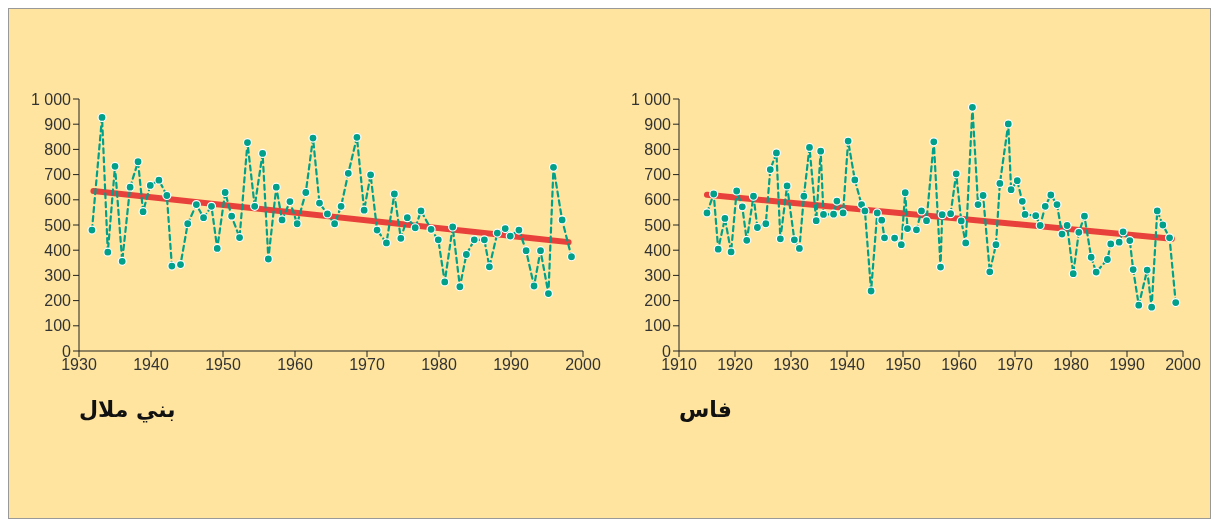  What do you see at coordinates (735, 365) in the screenshot?
I see `x-tick-label: 1920` at bounding box center [735, 365].